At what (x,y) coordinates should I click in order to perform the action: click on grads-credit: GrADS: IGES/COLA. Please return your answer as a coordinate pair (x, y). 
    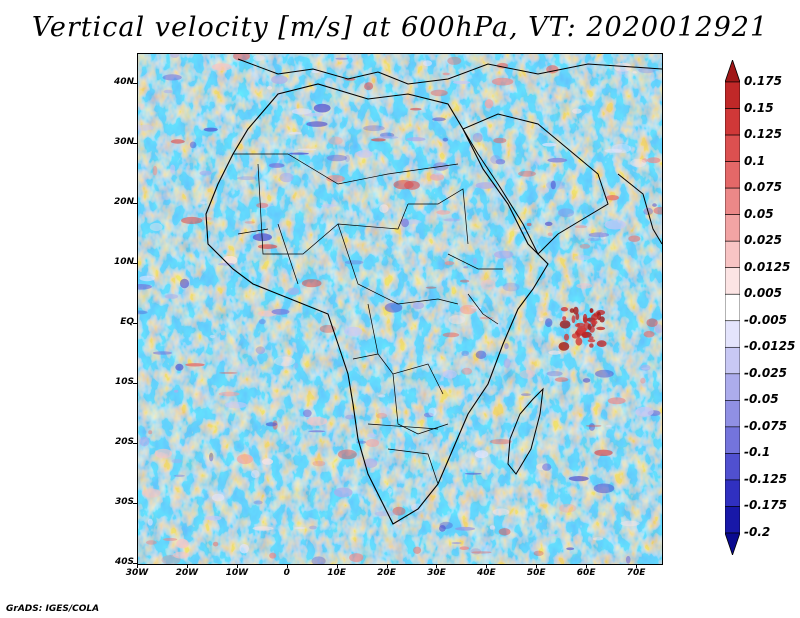
    Looking at the image, I should click on (53, 609).